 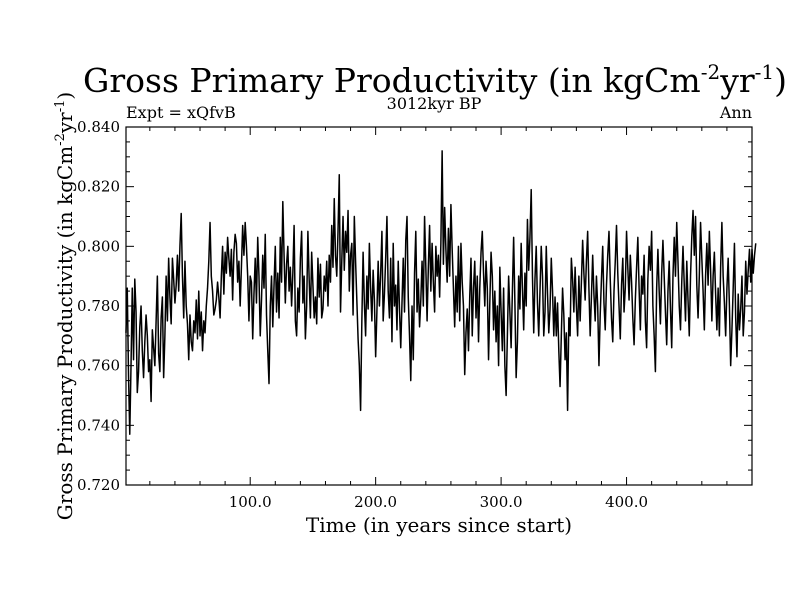 I want to click on y-axis-label-sup1: -2, so click(x=60, y=139).